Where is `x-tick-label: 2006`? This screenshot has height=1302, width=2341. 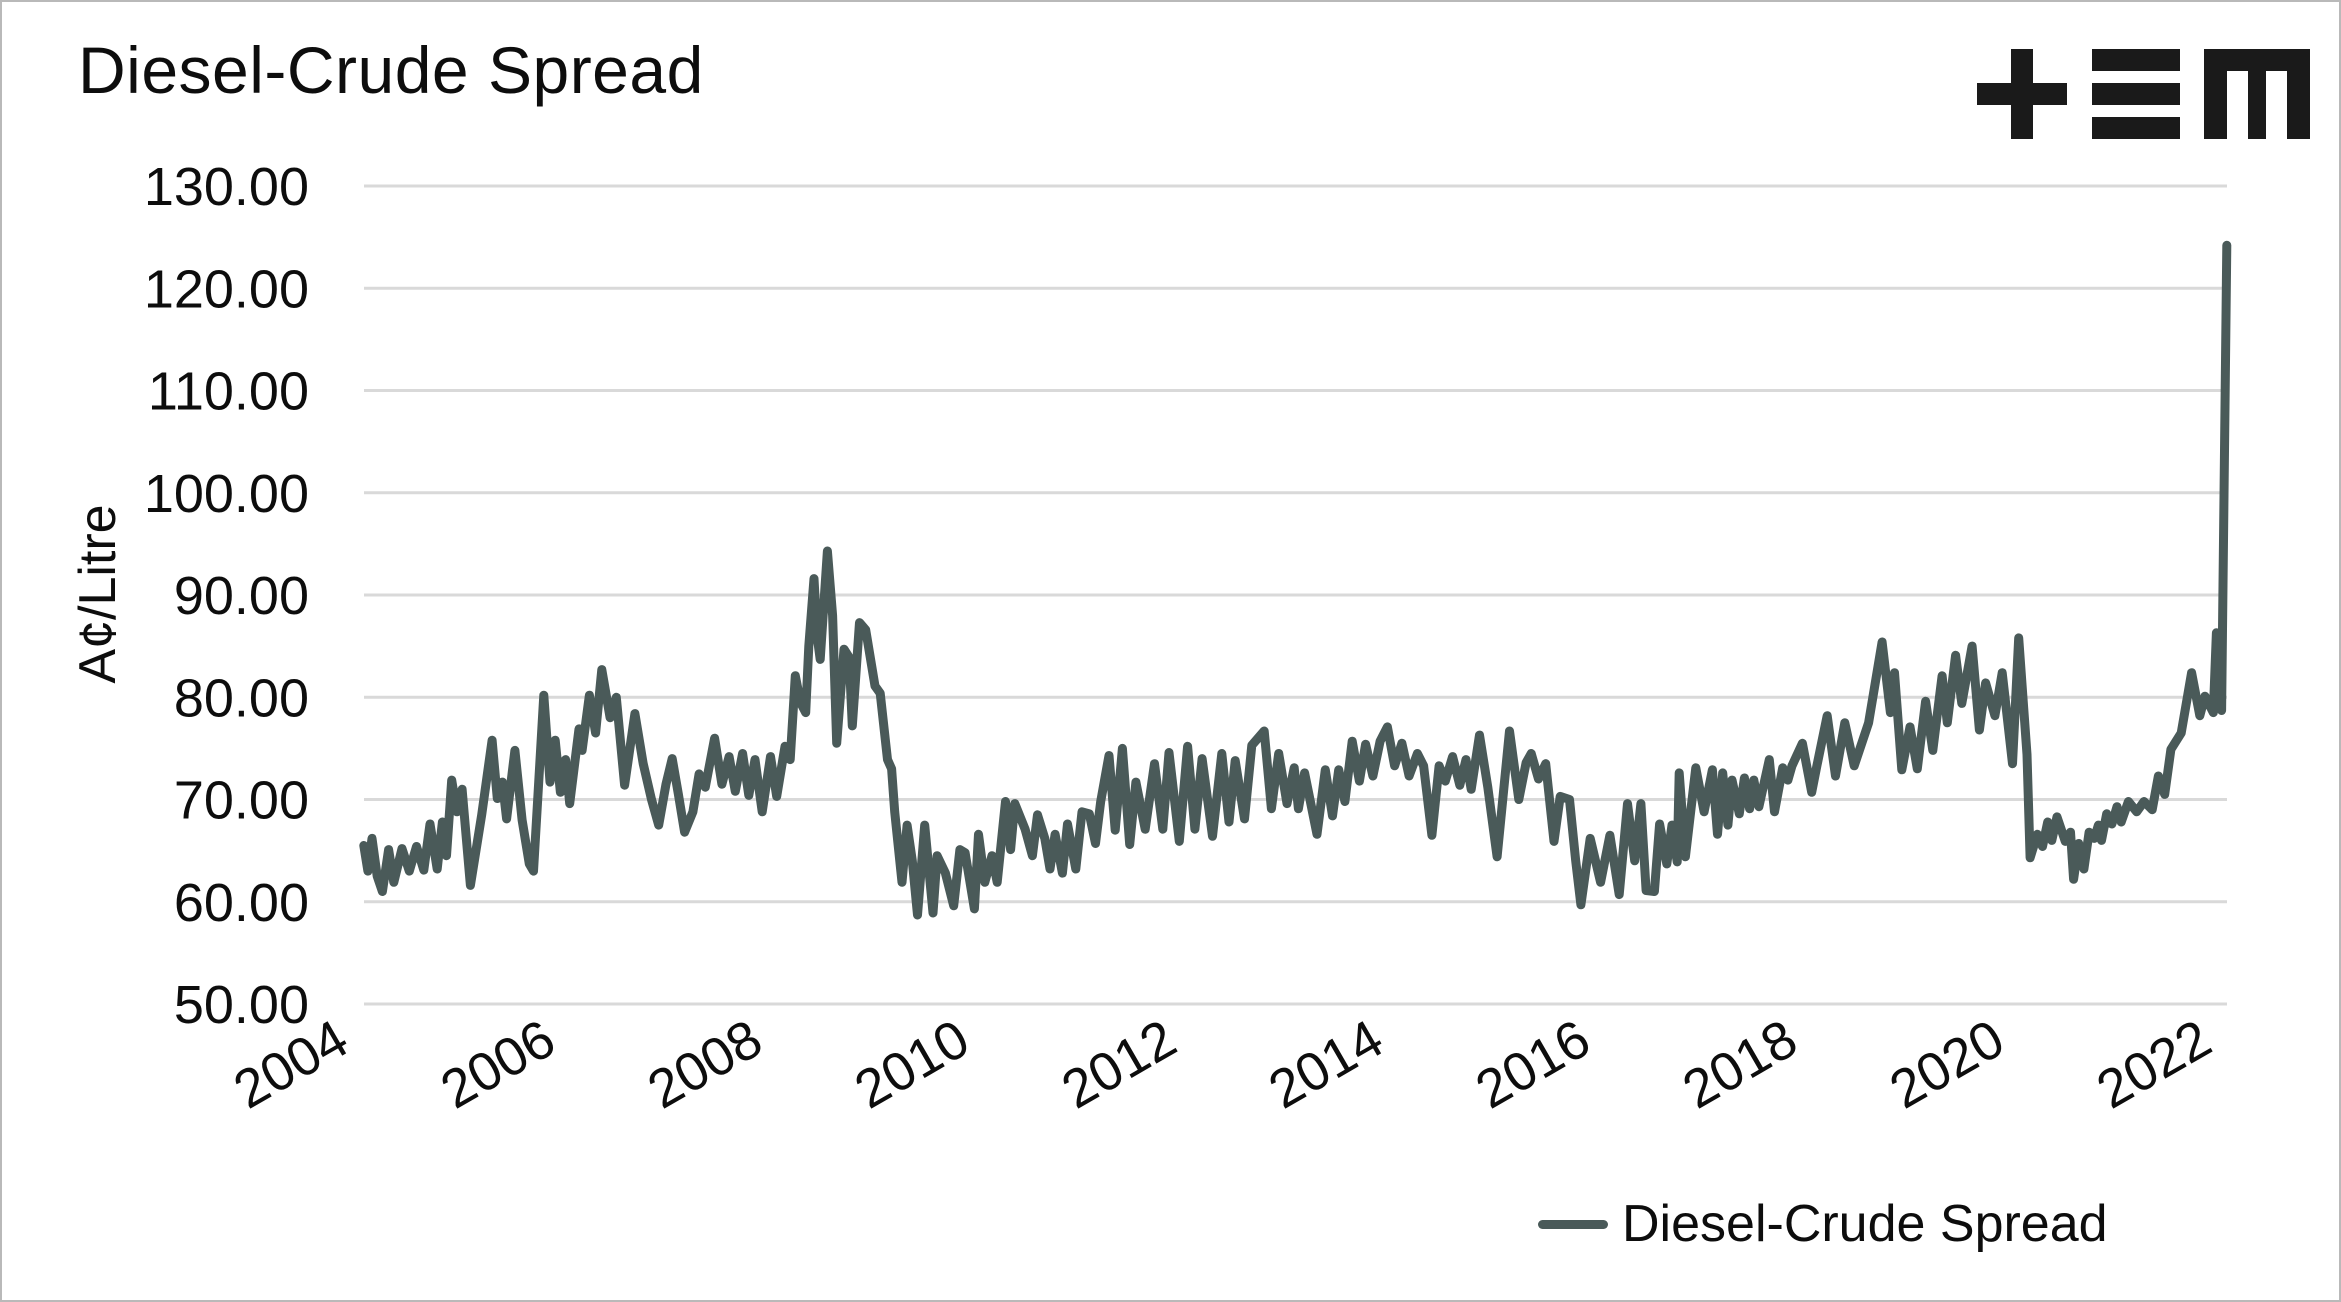 x-tick-label: 2006 is located at coordinates (498, 1064).